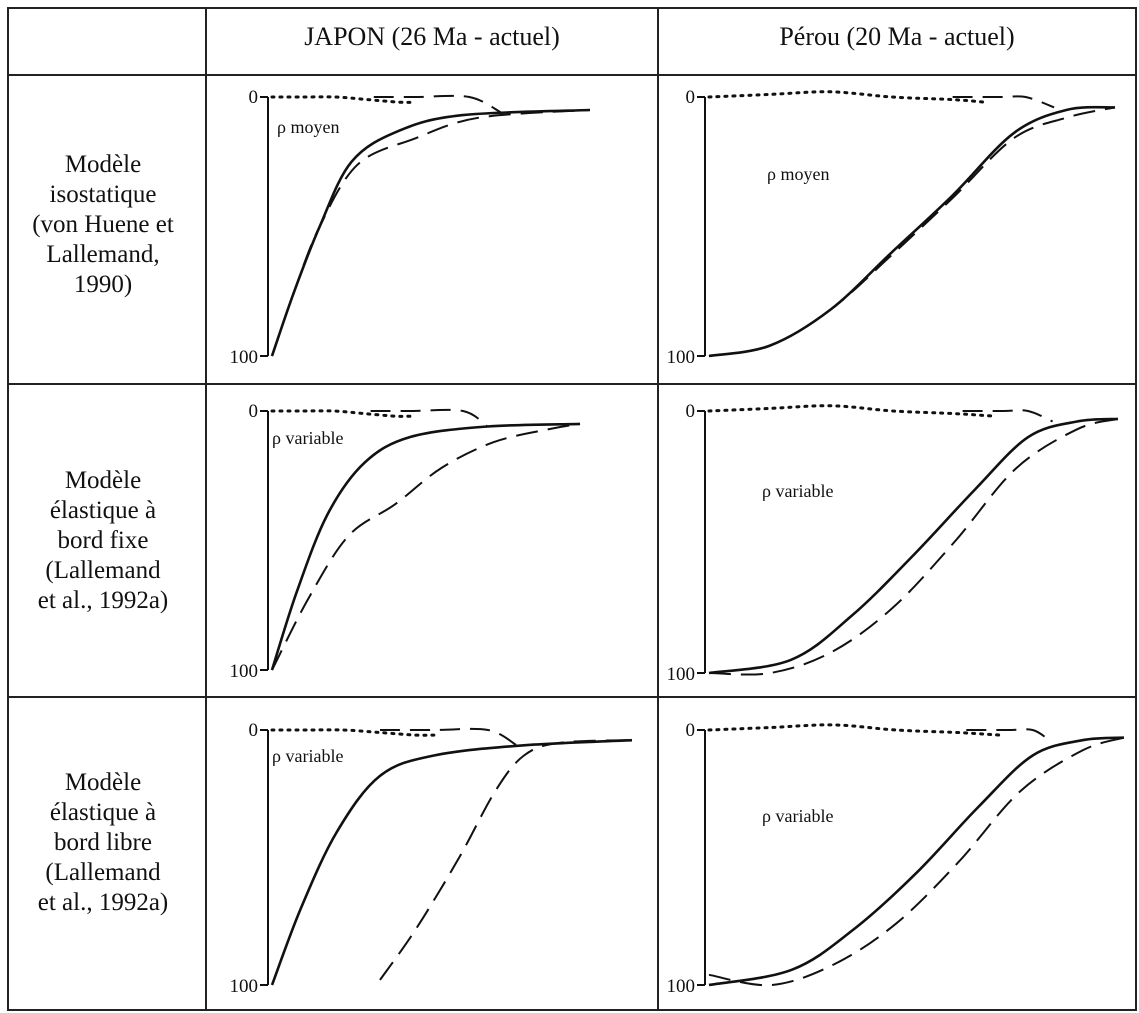 The height and width of the screenshot is (1013, 1139). What do you see at coordinates (897, 36) in the screenshot?
I see `column-header-perou: Pérou (20 Ma - actuel)` at bounding box center [897, 36].